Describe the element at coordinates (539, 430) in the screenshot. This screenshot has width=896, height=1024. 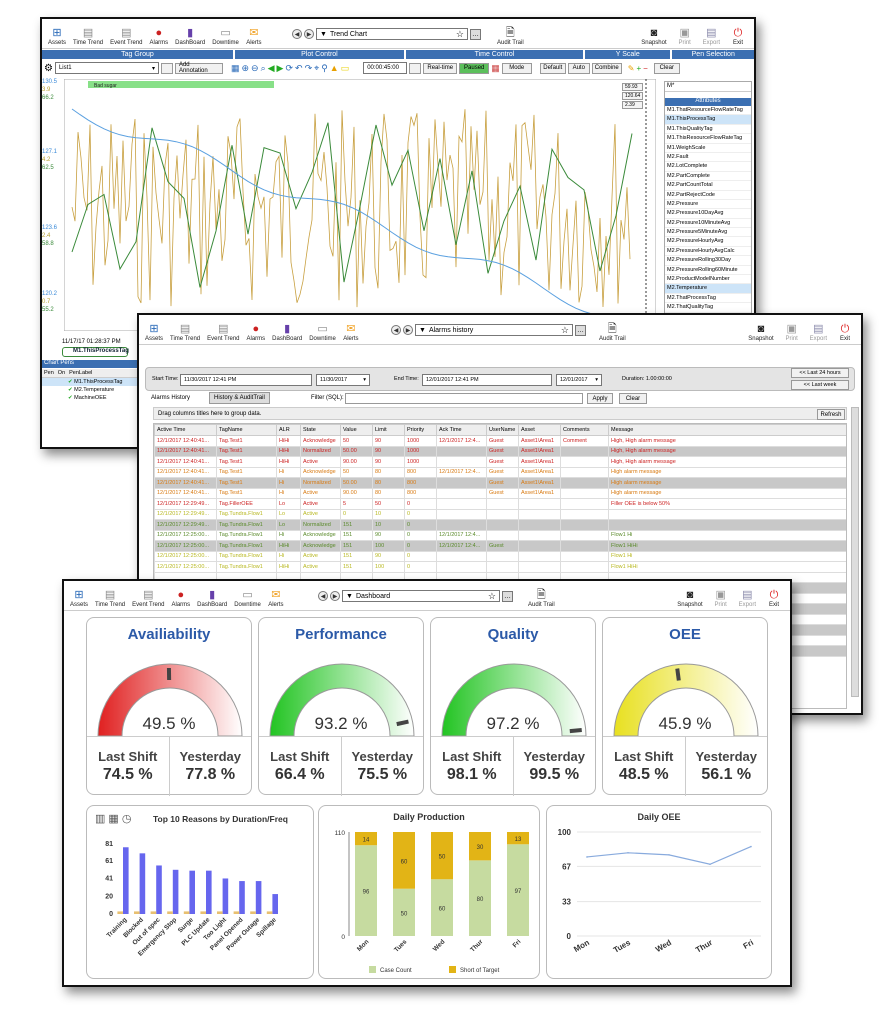
I see `column-header: Asset` at that location.